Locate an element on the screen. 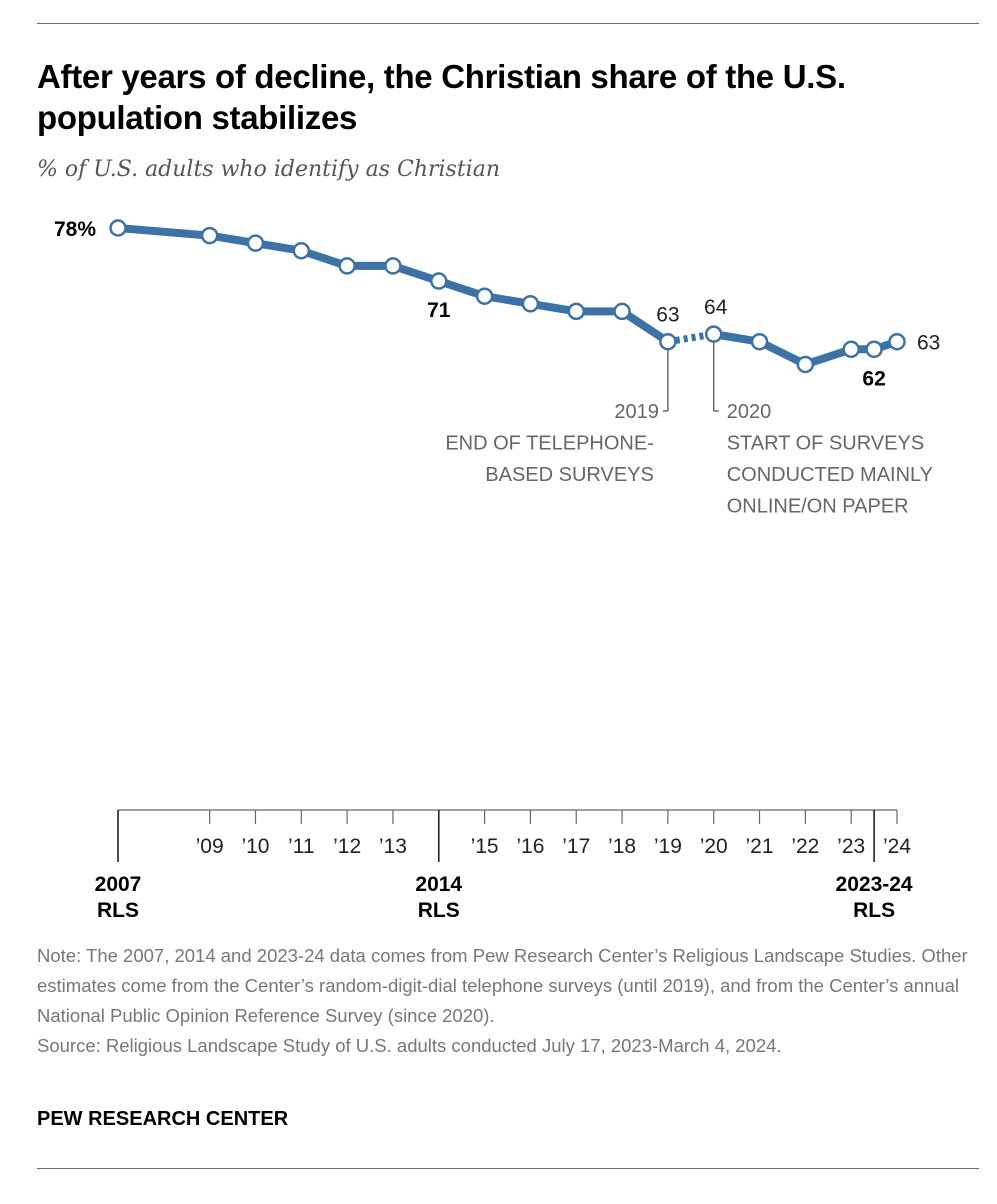 This screenshot has height=1204, width=997. annotation-label: 2020 is located at coordinates (749, 412).